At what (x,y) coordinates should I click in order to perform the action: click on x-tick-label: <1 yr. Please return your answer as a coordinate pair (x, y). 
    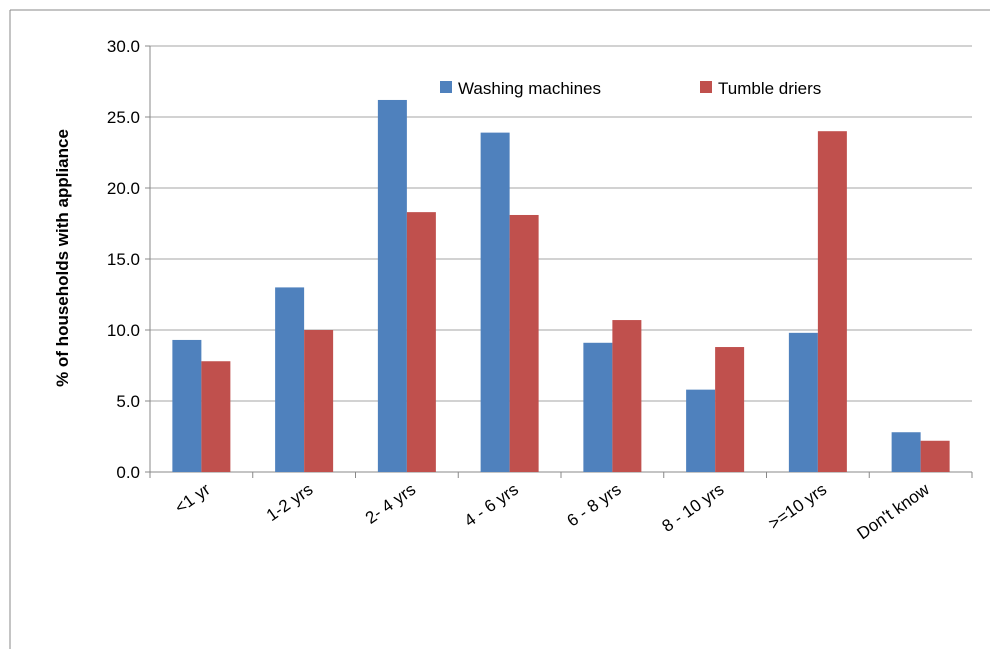
    Looking at the image, I should click on (192, 499).